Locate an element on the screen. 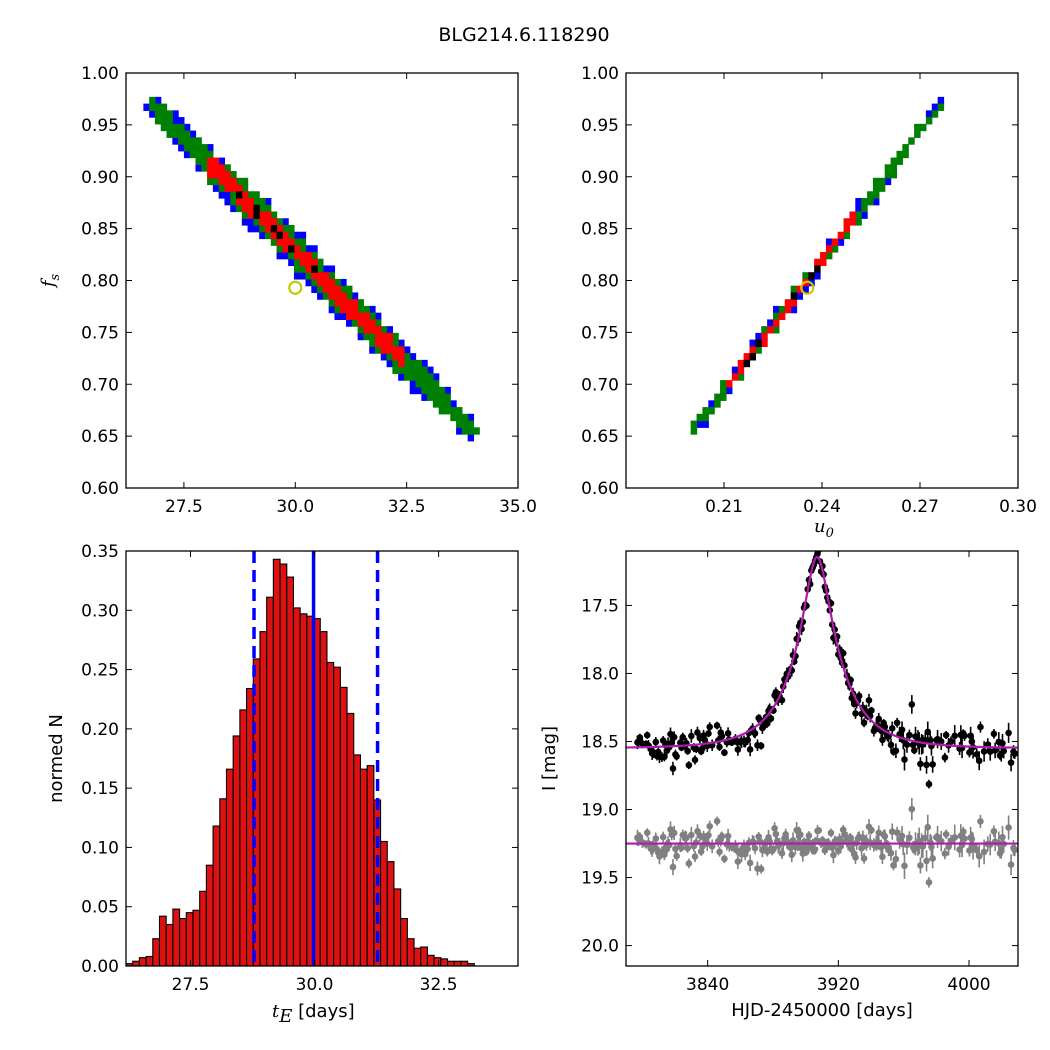  y-tick-label: 0.80 is located at coordinates (600, 282).